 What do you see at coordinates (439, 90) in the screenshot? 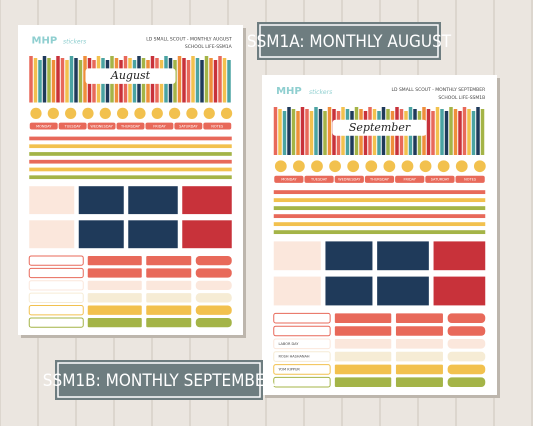
I see `sheet-header: LD SMALL SCOUT - MONTHLY SEPTEMBER` at bounding box center [439, 90].